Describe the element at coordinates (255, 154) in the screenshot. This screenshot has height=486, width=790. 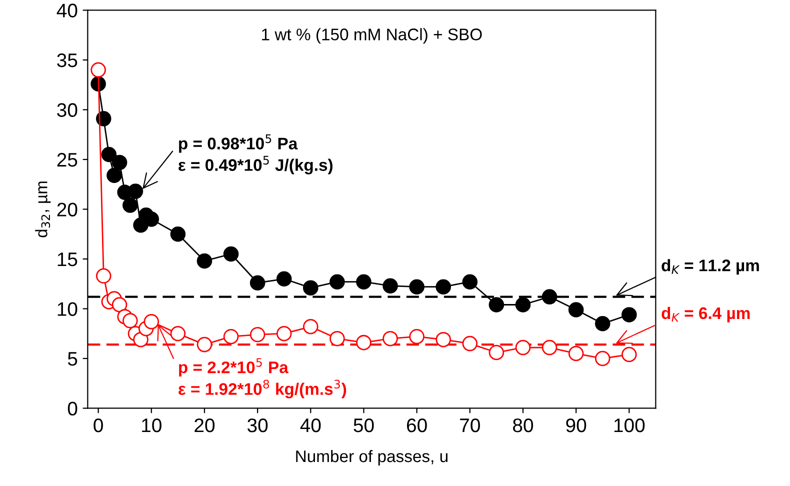
I see `annotation: p = 0.98*10$^{5}$ Pa ε = 0.49*10$^{5}$ J/(kg.s)` at that location.